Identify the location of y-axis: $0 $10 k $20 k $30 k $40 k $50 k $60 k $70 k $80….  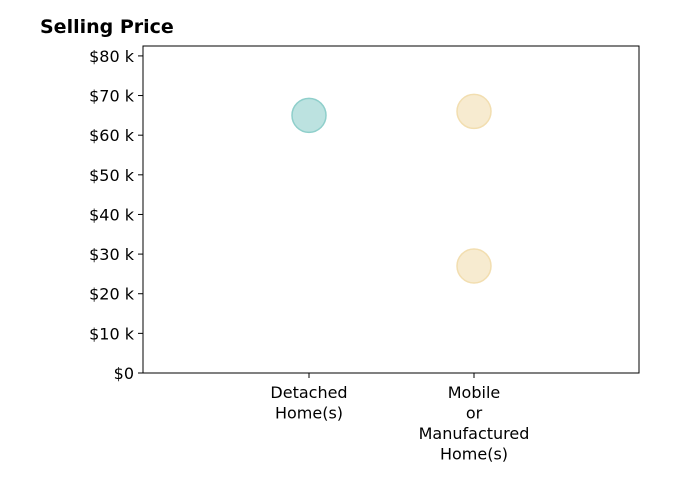
(116, 215).